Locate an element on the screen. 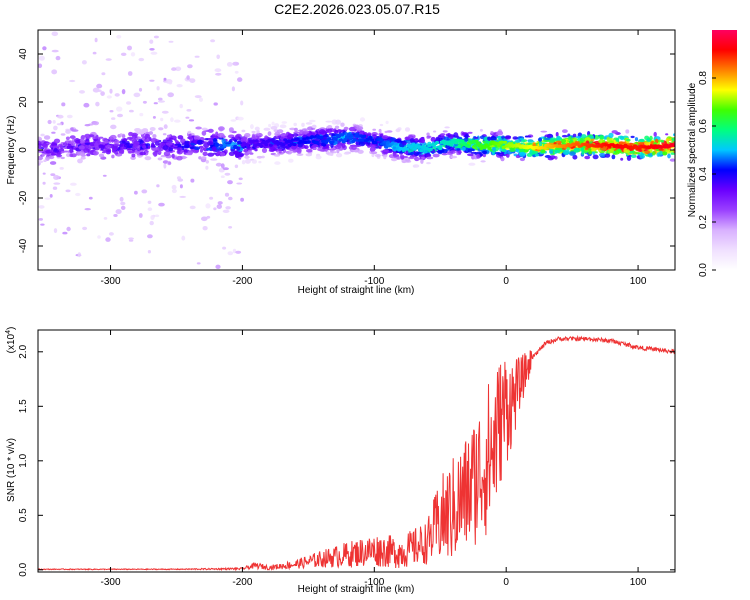 The width and height of the screenshot is (750, 600). spectrogram-x-tick-label: -200 is located at coordinates (242, 281).